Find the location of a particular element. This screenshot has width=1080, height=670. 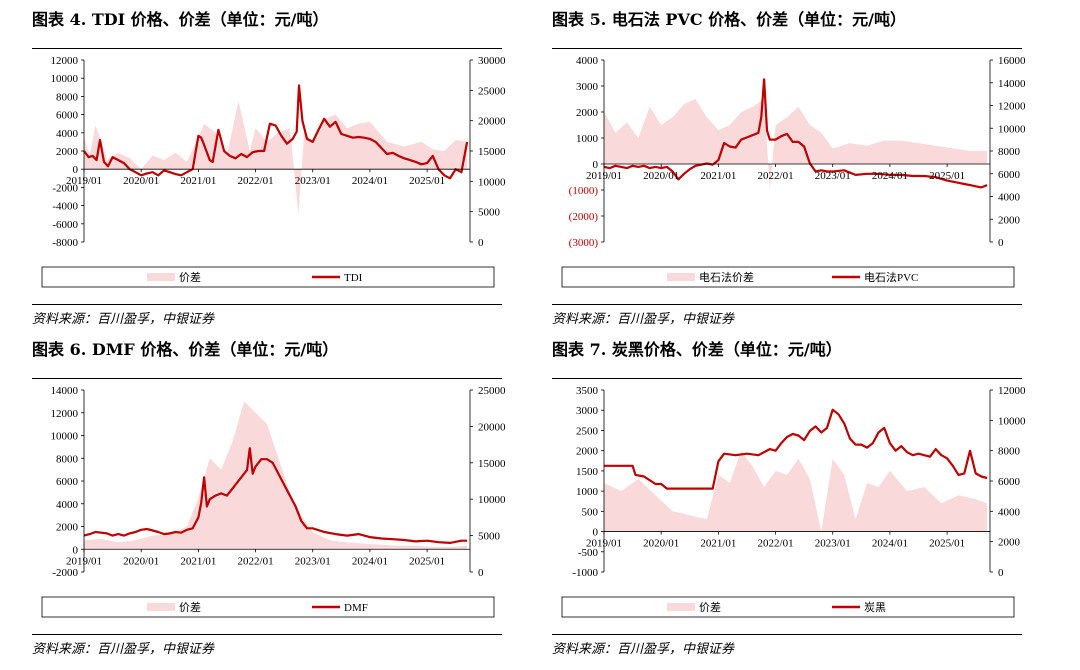

right-axis-tick-label: 14000 is located at coordinates (1012, 84).